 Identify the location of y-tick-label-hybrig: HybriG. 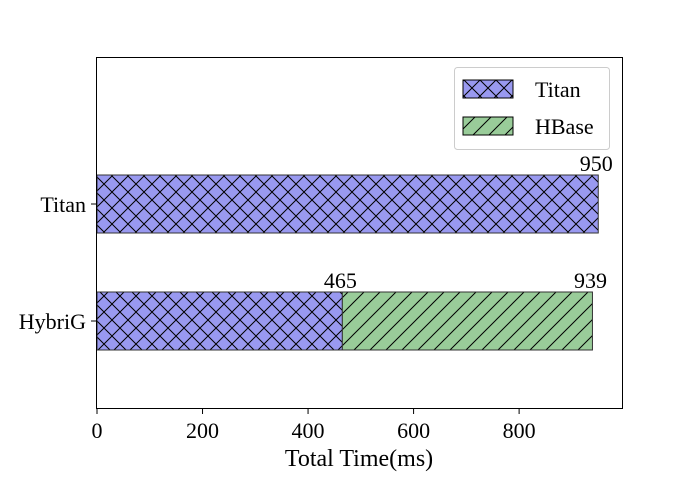
(52, 321).